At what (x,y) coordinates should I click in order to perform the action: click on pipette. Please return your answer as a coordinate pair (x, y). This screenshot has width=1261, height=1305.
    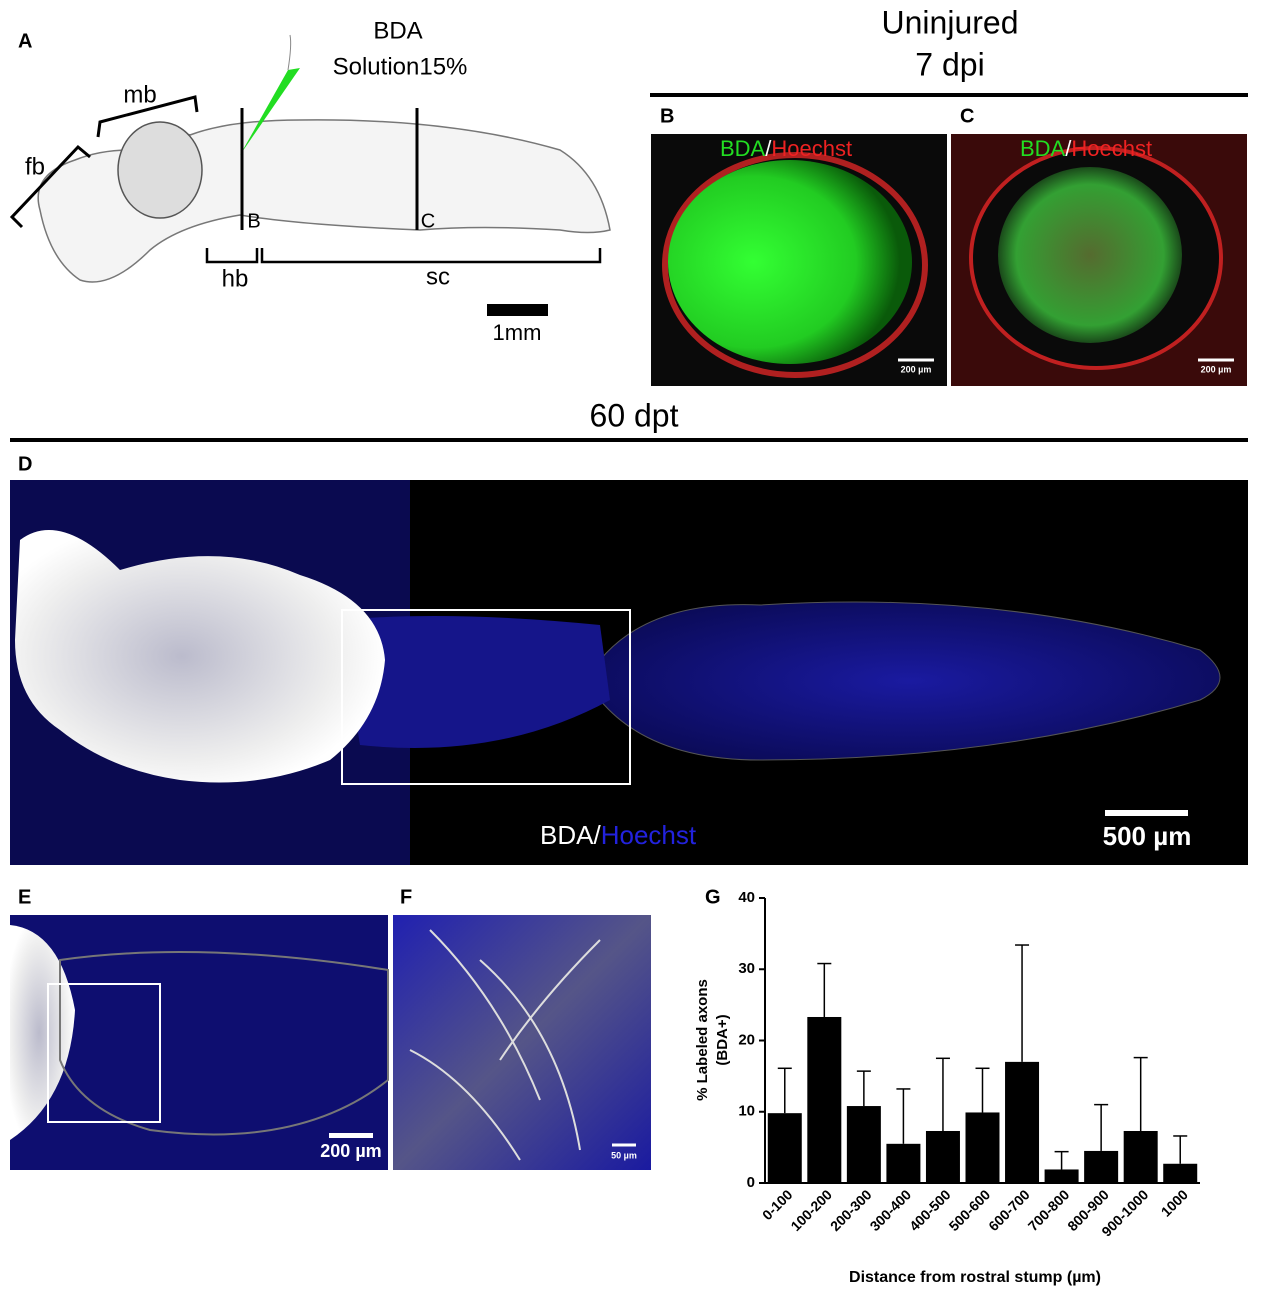
    Looking at the image, I should click on (270, 111).